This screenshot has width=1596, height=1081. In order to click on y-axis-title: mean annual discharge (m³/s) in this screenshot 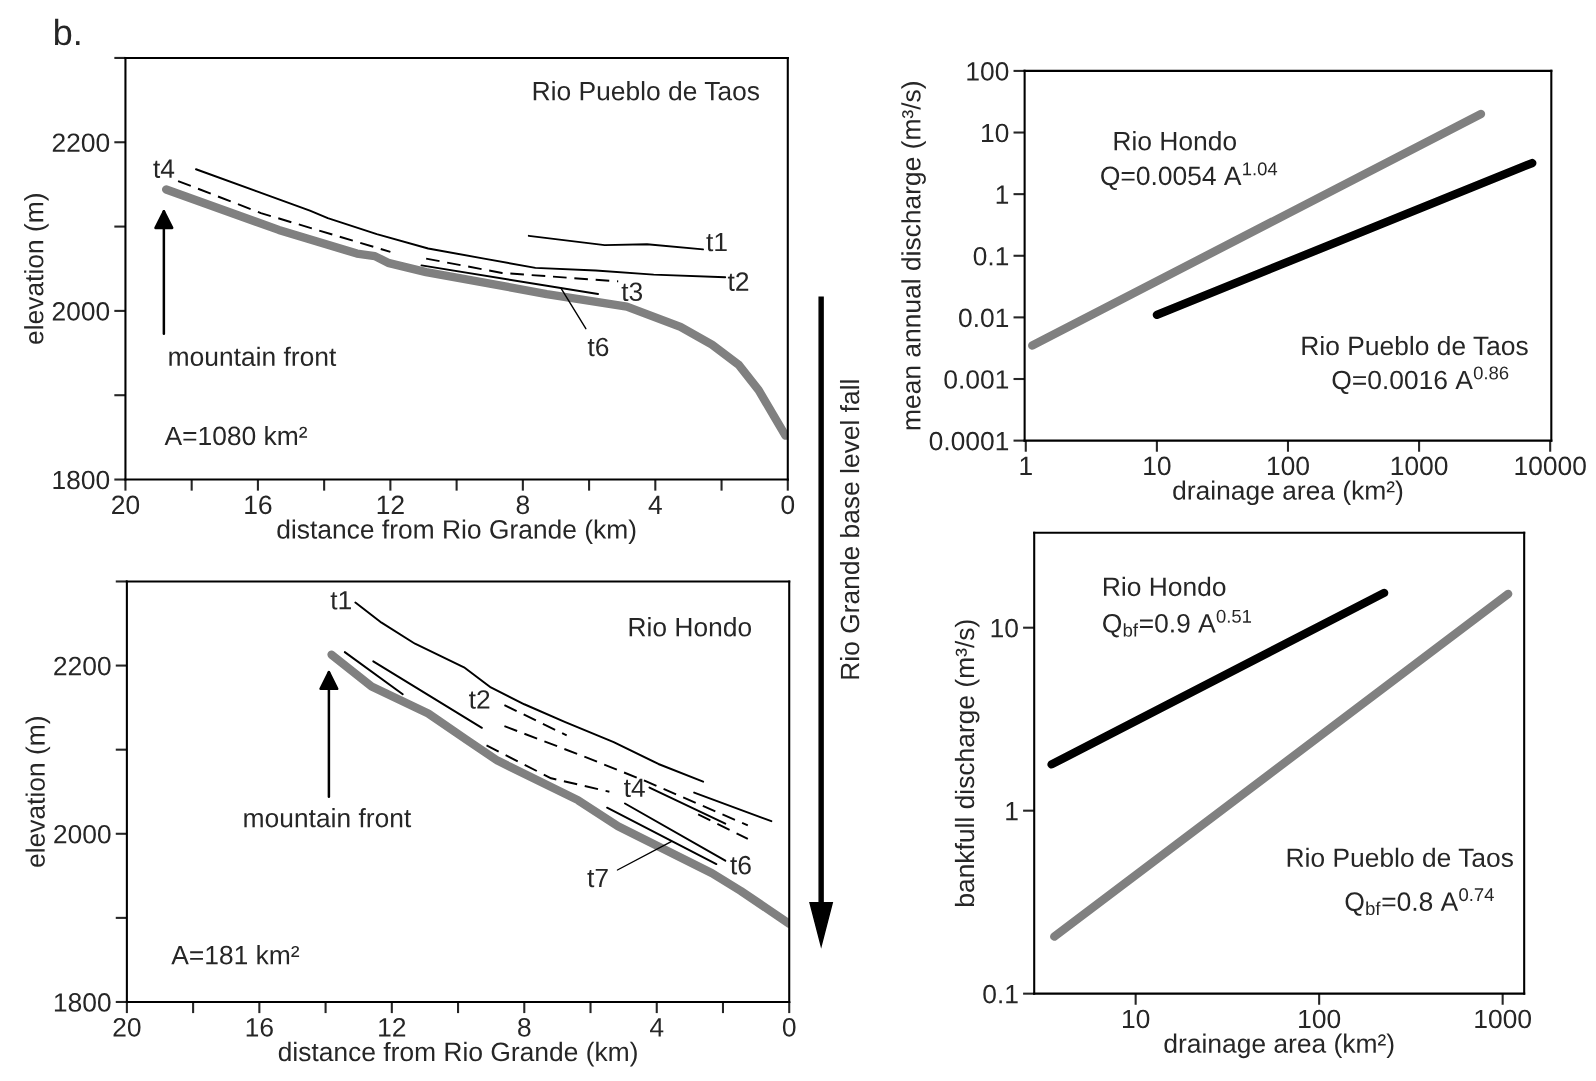, I will do `click(913, 256)`.